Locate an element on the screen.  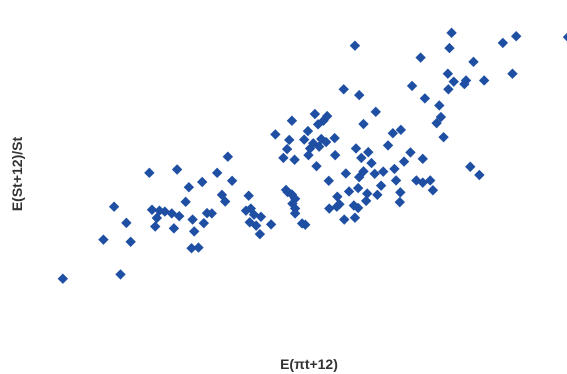
x-axis-label: E(πt+12) is located at coordinates (309, 364).